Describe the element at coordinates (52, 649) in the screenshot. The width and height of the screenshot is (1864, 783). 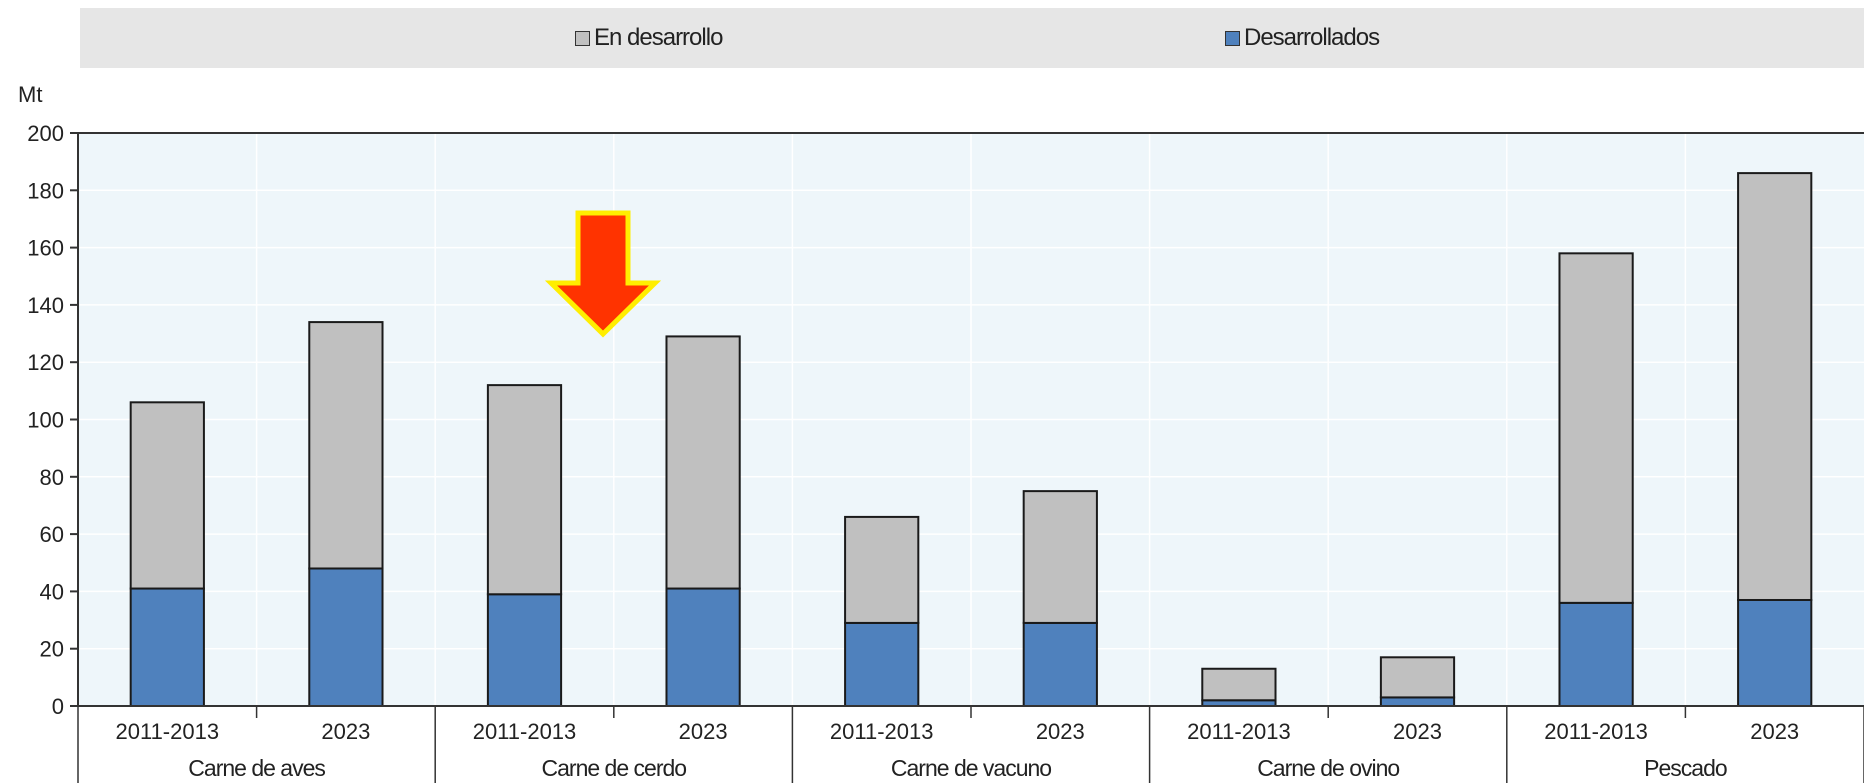
I see `y-tick-label-1: 20` at that location.